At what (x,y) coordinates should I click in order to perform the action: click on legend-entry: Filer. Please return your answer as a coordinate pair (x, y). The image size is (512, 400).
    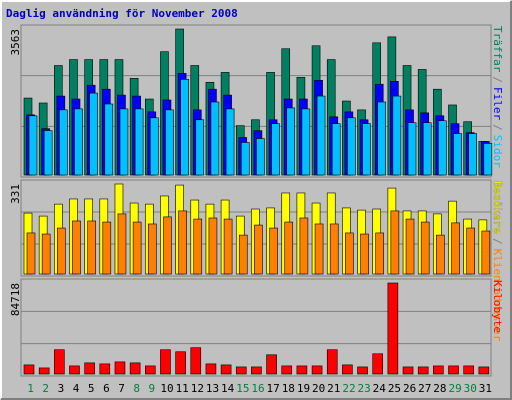
    Looking at the image, I should click on (497, 103).